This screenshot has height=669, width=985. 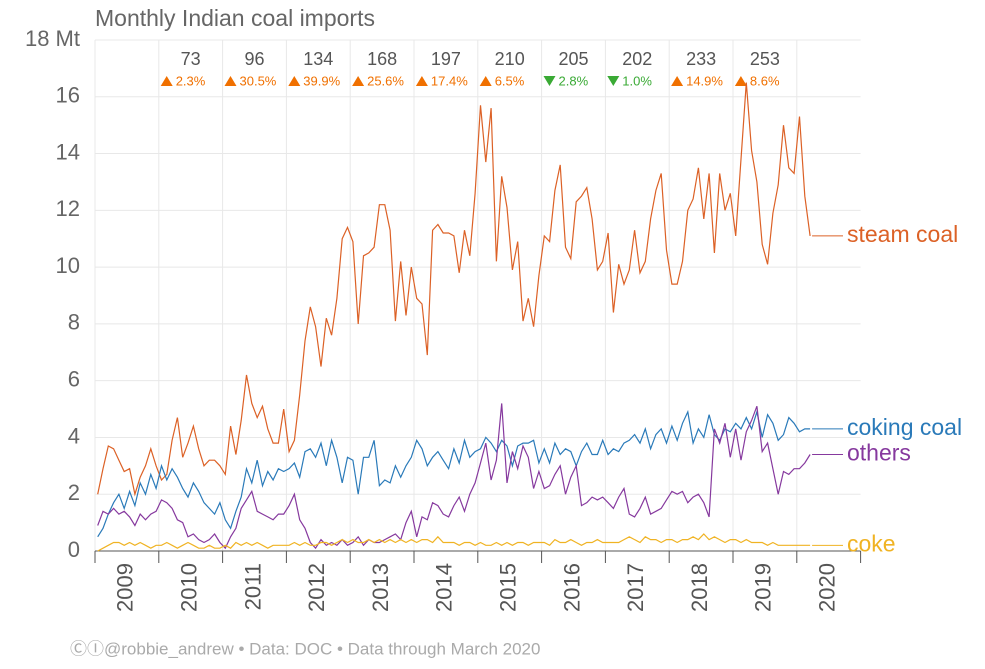 I want to click on y-tick-label: 16, so click(x=68, y=95).